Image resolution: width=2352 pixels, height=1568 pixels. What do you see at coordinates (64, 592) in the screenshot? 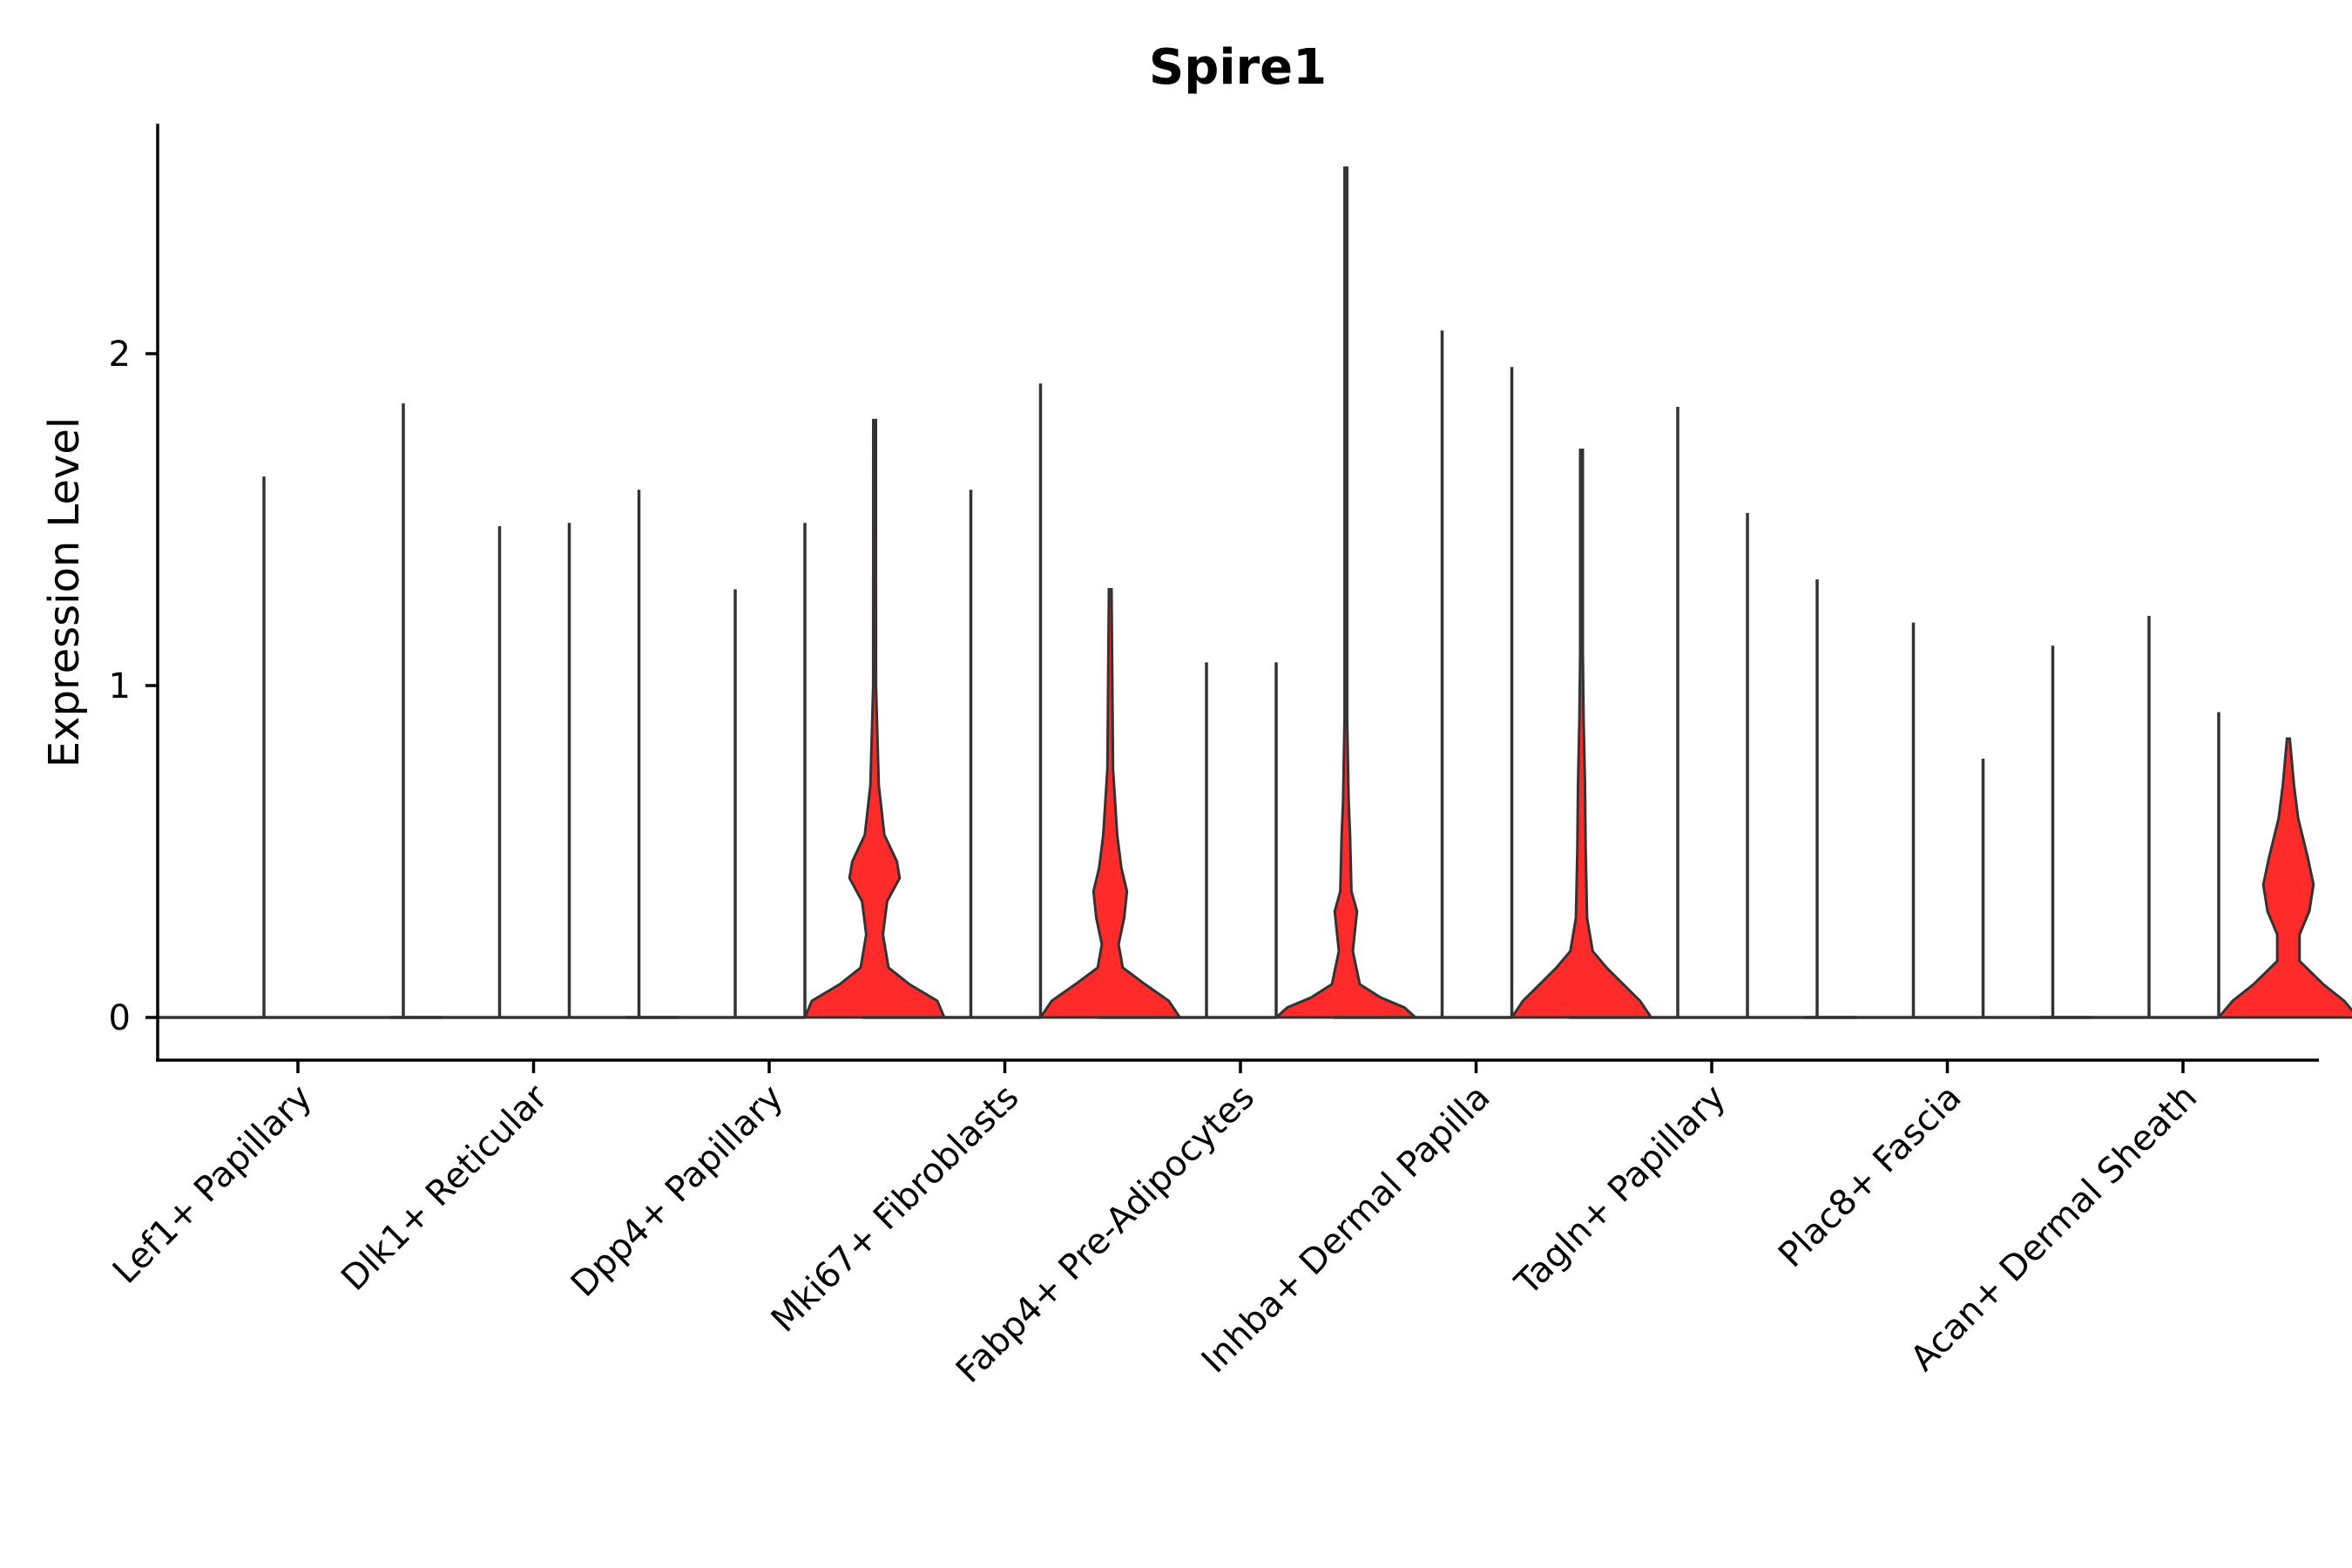
I see `y-axis-label: Expression Level` at bounding box center [64, 592].